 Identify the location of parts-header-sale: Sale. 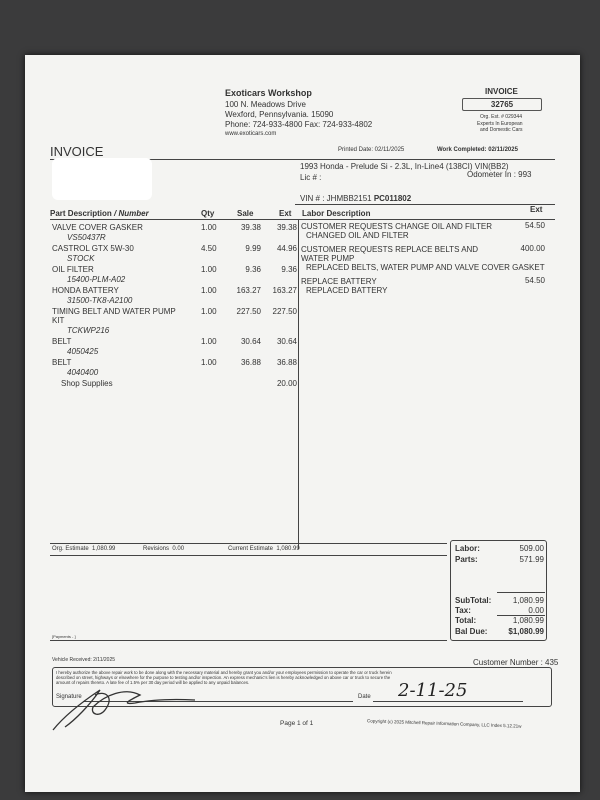
(245, 213).